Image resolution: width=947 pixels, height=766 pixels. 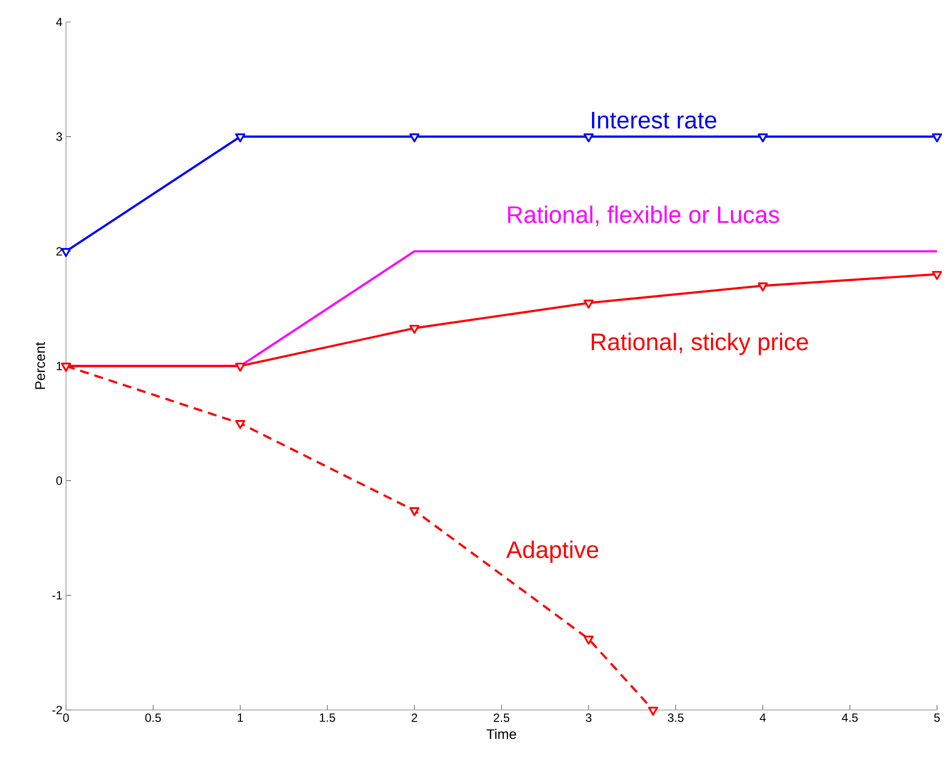 What do you see at coordinates (59, 251) in the screenshot?
I see `y-tick-label: 2` at bounding box center [59, 251].